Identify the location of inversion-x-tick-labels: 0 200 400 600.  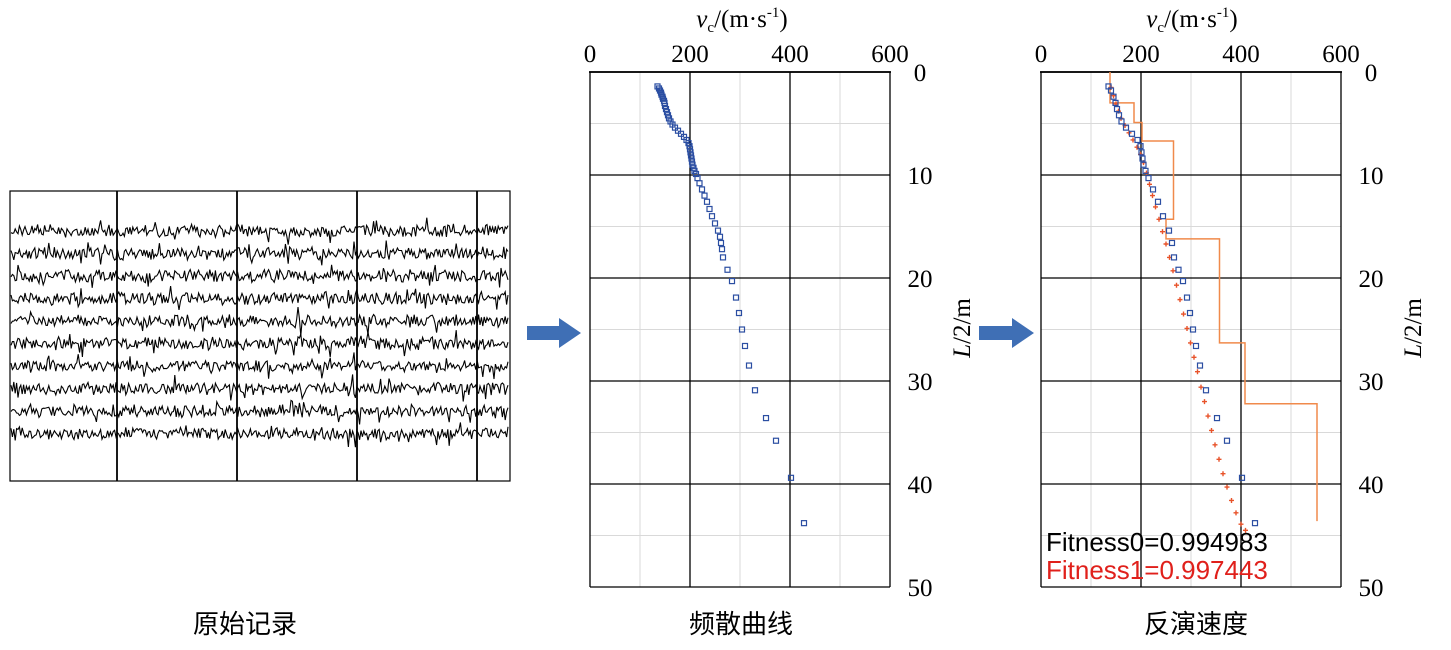
(1197, 54).